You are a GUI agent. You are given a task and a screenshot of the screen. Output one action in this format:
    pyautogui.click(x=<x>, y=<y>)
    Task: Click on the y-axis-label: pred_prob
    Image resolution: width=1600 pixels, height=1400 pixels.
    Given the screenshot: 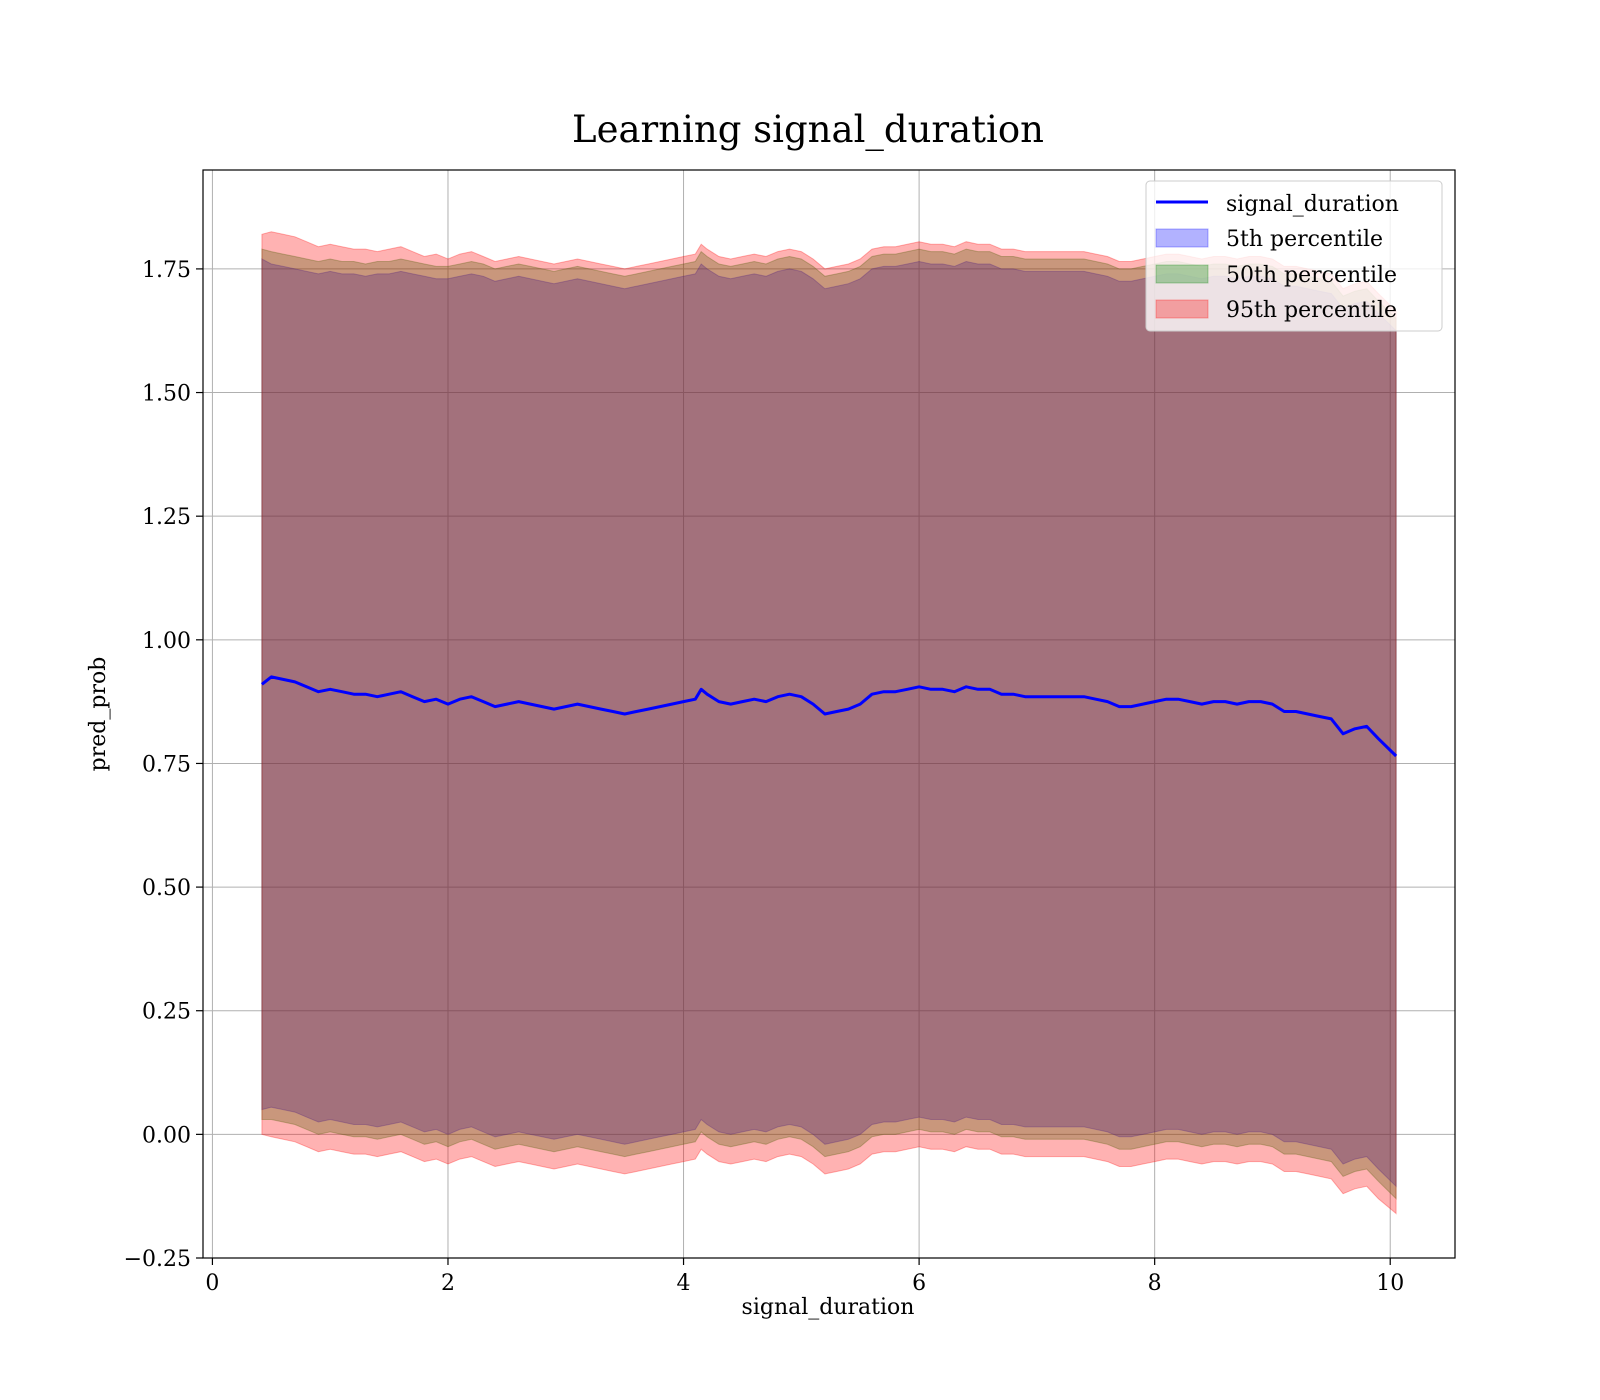 What is the action you would take?
    pyautogui.click(x=98, y=714)
    